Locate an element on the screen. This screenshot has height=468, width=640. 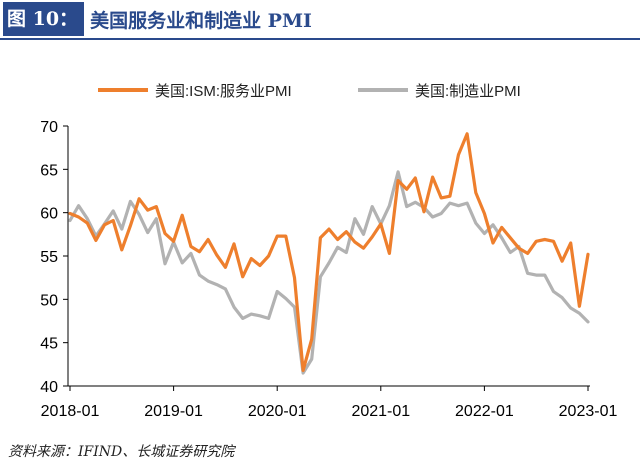
y-tick-label: 50 is located at coordinates (49, 300).